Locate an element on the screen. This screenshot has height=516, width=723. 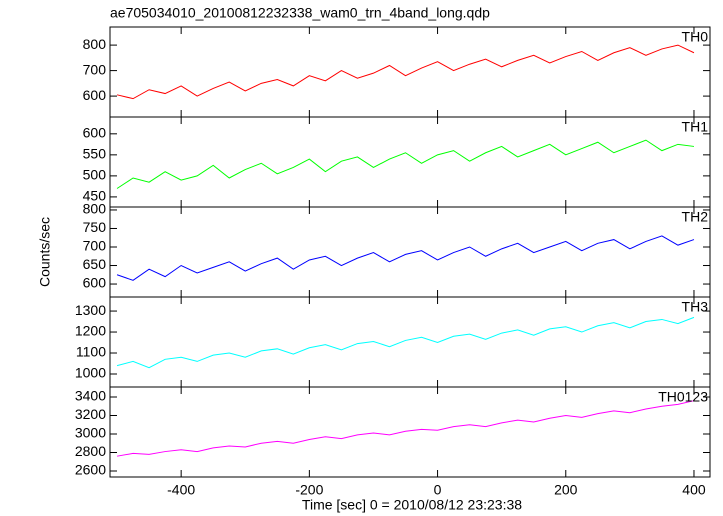
series-label: TH3 is located at coordinates (695, 307).